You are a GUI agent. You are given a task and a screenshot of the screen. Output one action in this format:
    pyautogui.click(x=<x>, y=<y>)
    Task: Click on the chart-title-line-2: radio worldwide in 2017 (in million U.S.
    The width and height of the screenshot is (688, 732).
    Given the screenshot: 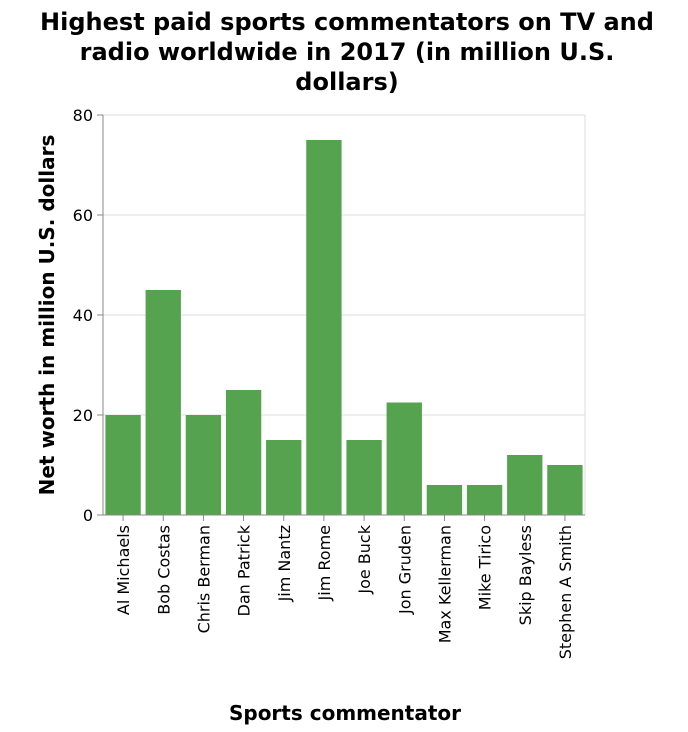 What is the action you would take?
    pyautogui.click(x=347, y=52)
    